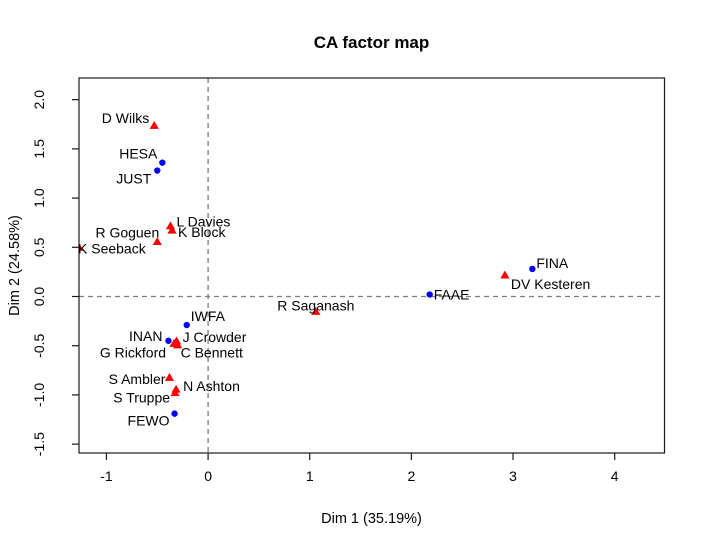  I want to click on point-c-bennett-label: C Bennett, so click(212, 353).